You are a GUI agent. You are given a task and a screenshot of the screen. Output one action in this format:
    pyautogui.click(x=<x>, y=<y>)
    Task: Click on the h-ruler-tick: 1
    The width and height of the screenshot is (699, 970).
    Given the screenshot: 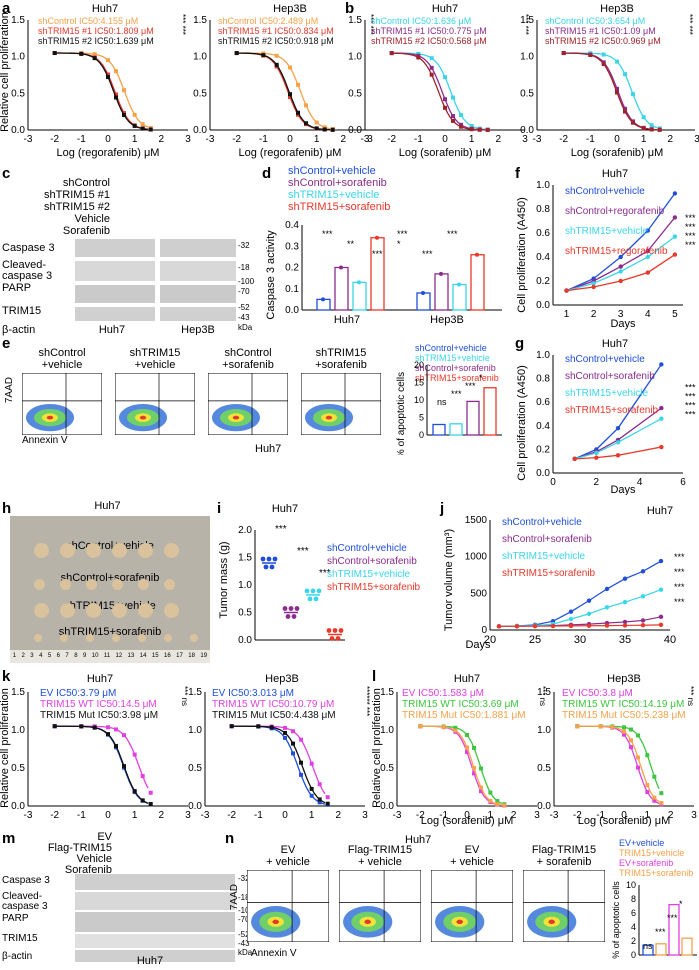 What is the action you would take?
    pyautogui.click(x=14, y=656)
    